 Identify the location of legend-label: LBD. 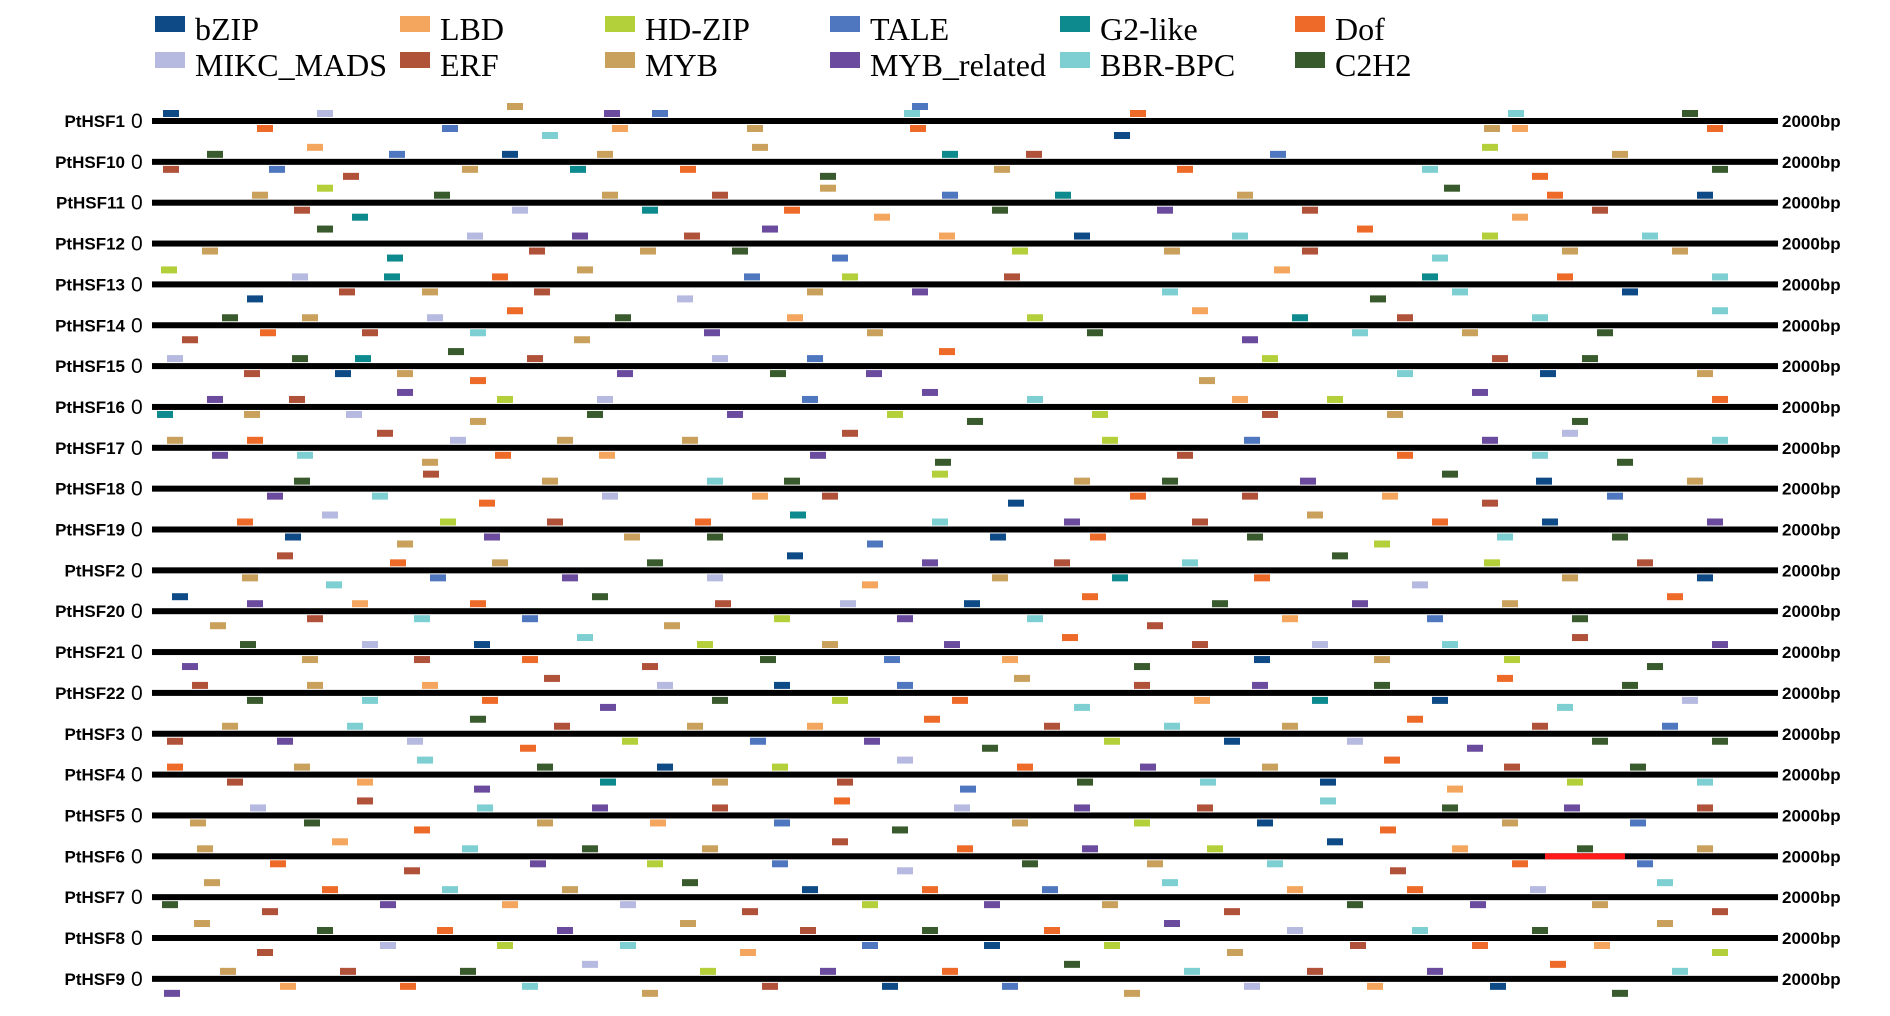
(472, 29).